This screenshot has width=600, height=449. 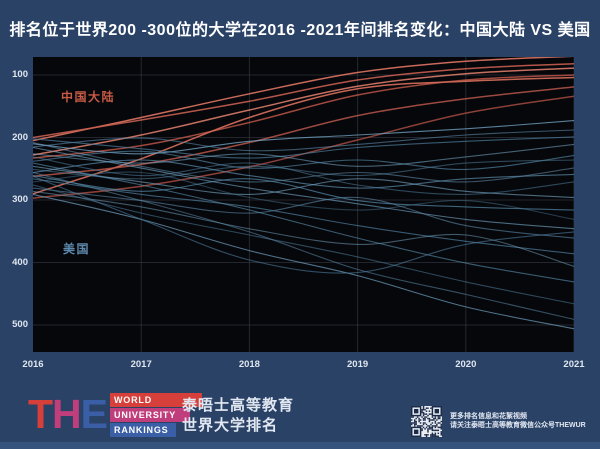 What do you see at coordinates (150, 415) in the screenshot?
I see `logo-bar-university: UNIVERSITY` at bounding box center [150, 415].